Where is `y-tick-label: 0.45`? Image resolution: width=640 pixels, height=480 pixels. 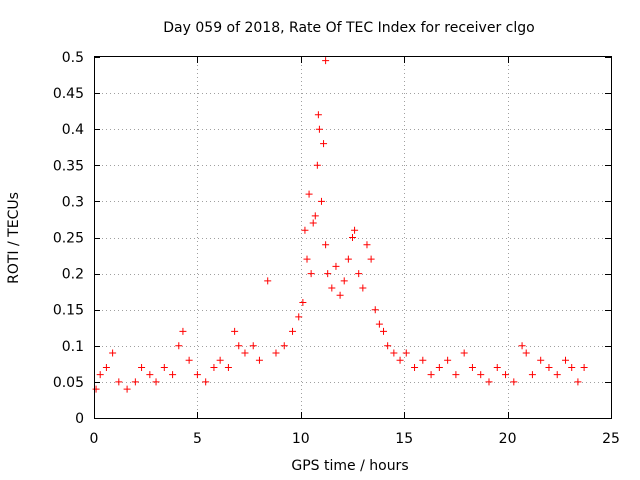
y-tick-label: 0.45 is located at coordinates (68, 94).